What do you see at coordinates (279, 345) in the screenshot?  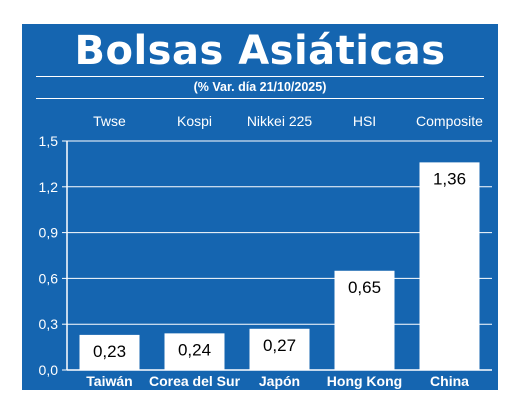 I see `bar-value-label: 0,27` at bounding box center [279, 345].